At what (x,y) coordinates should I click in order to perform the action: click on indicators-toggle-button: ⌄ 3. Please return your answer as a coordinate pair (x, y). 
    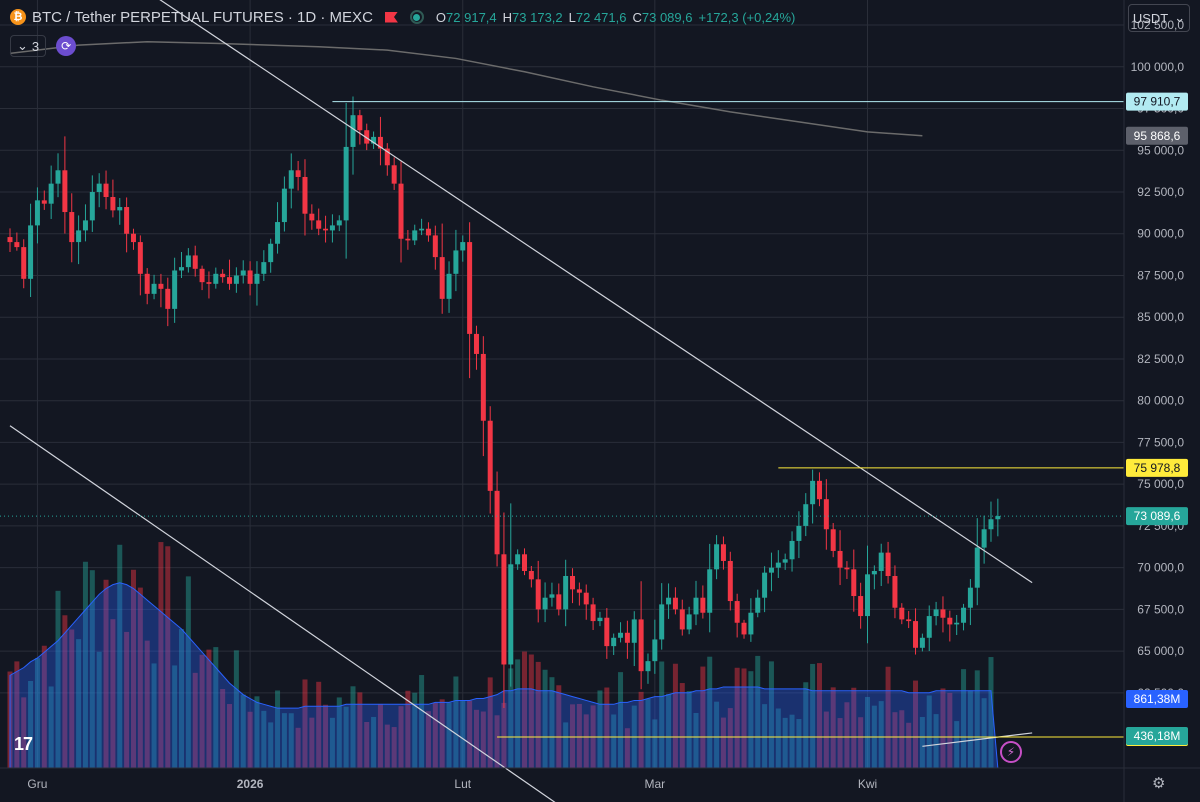
    Looking at the image, I should click on (28, 46).